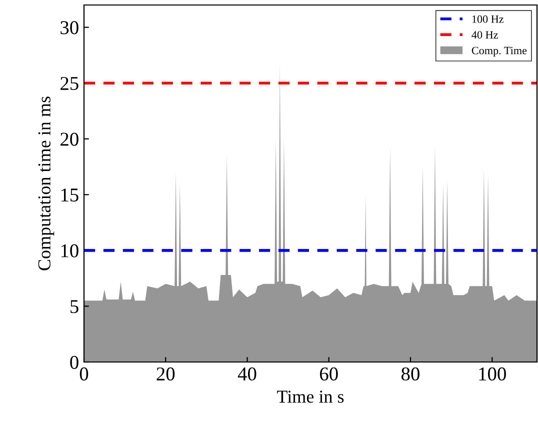 The height and width of the screenshot is (423, 538). I want to click on y-axis-title: Computation time in ms, so click(46, 183).